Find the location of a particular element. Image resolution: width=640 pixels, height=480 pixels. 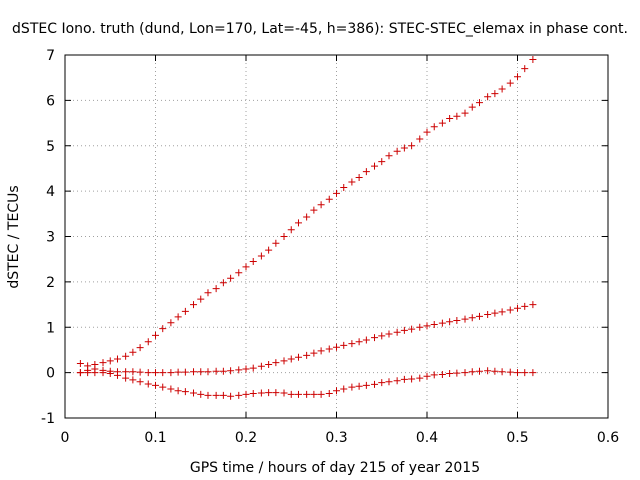

x-tick-label: 0.2 is located at coordinates (246, 438).